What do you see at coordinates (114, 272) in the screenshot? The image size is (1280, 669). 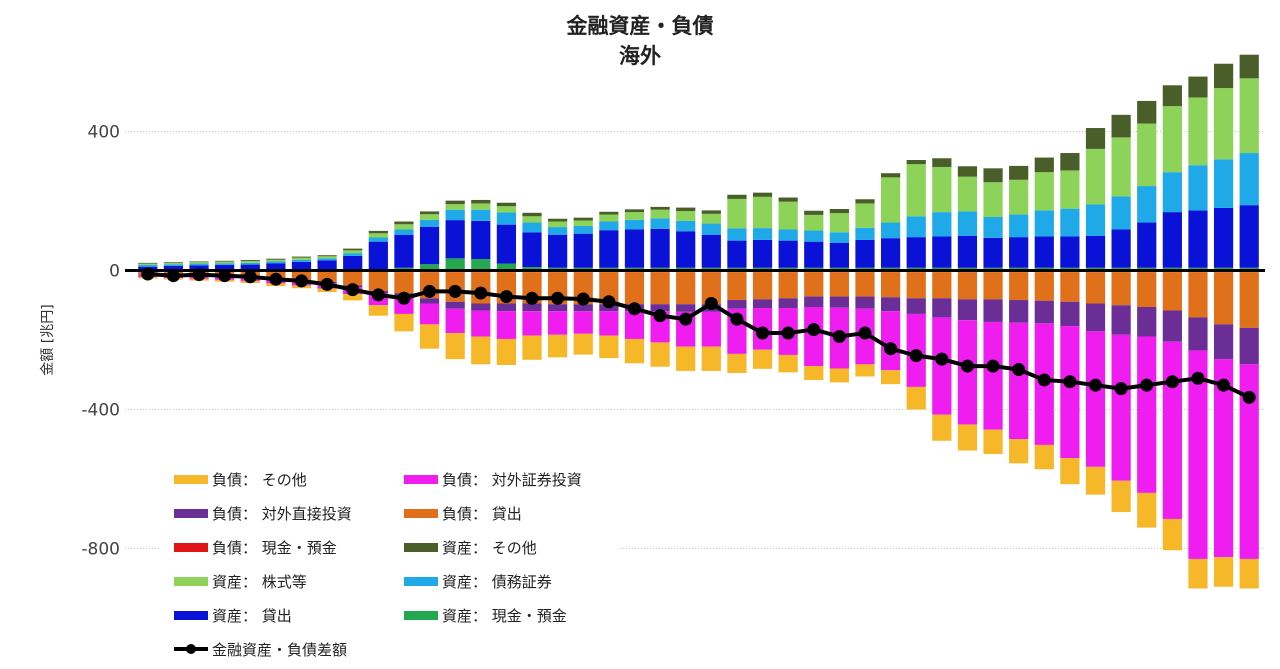 I see `y-tick-label: 0` at bounding box center [114, 272].